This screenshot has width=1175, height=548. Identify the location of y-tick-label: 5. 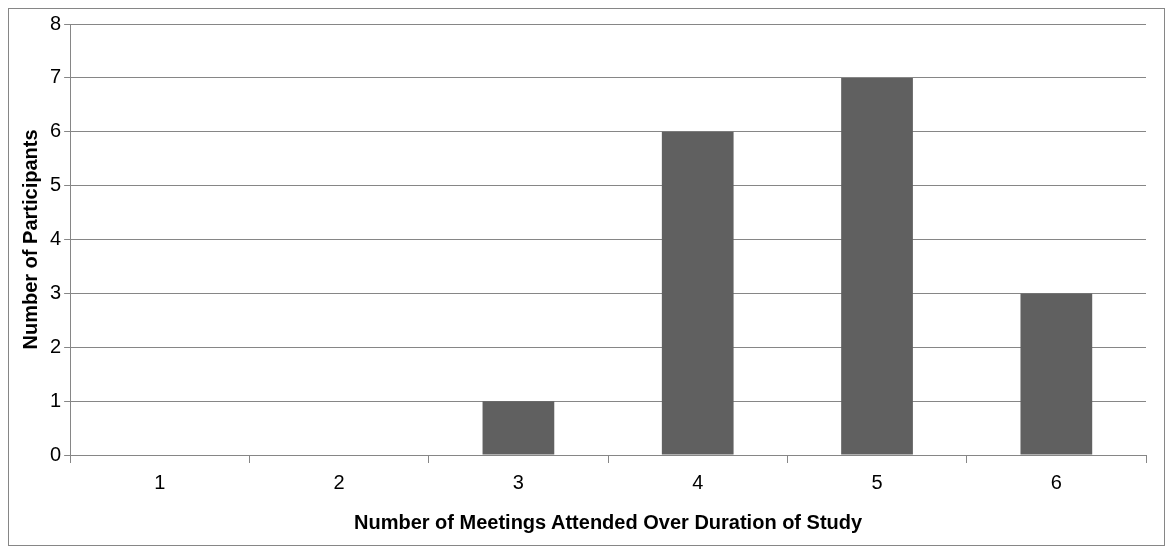
(56, 184).